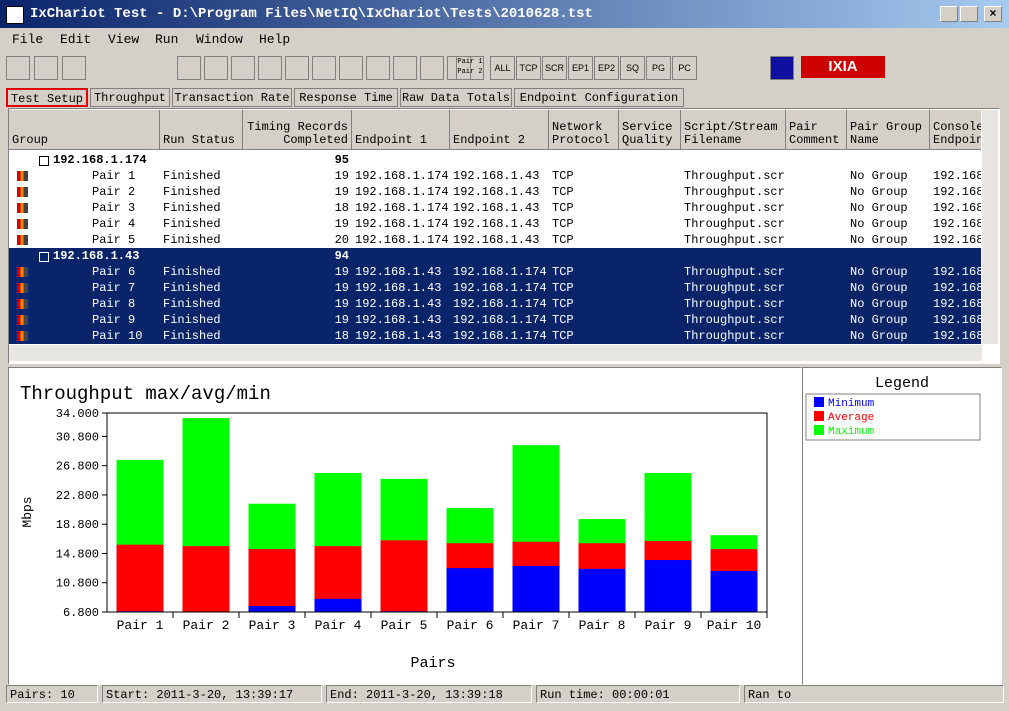 This screenshot has width=1009, height=711. What do you see at coordinates (130, 97) in the screenshot?
I see `tab: Throughput` at bounding box center [130, 97].